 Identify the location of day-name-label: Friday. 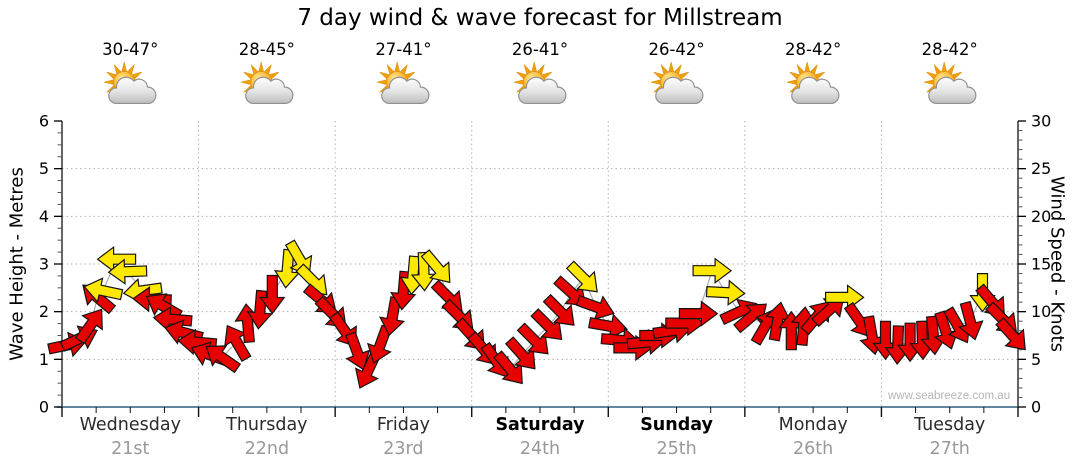
(403, 425).